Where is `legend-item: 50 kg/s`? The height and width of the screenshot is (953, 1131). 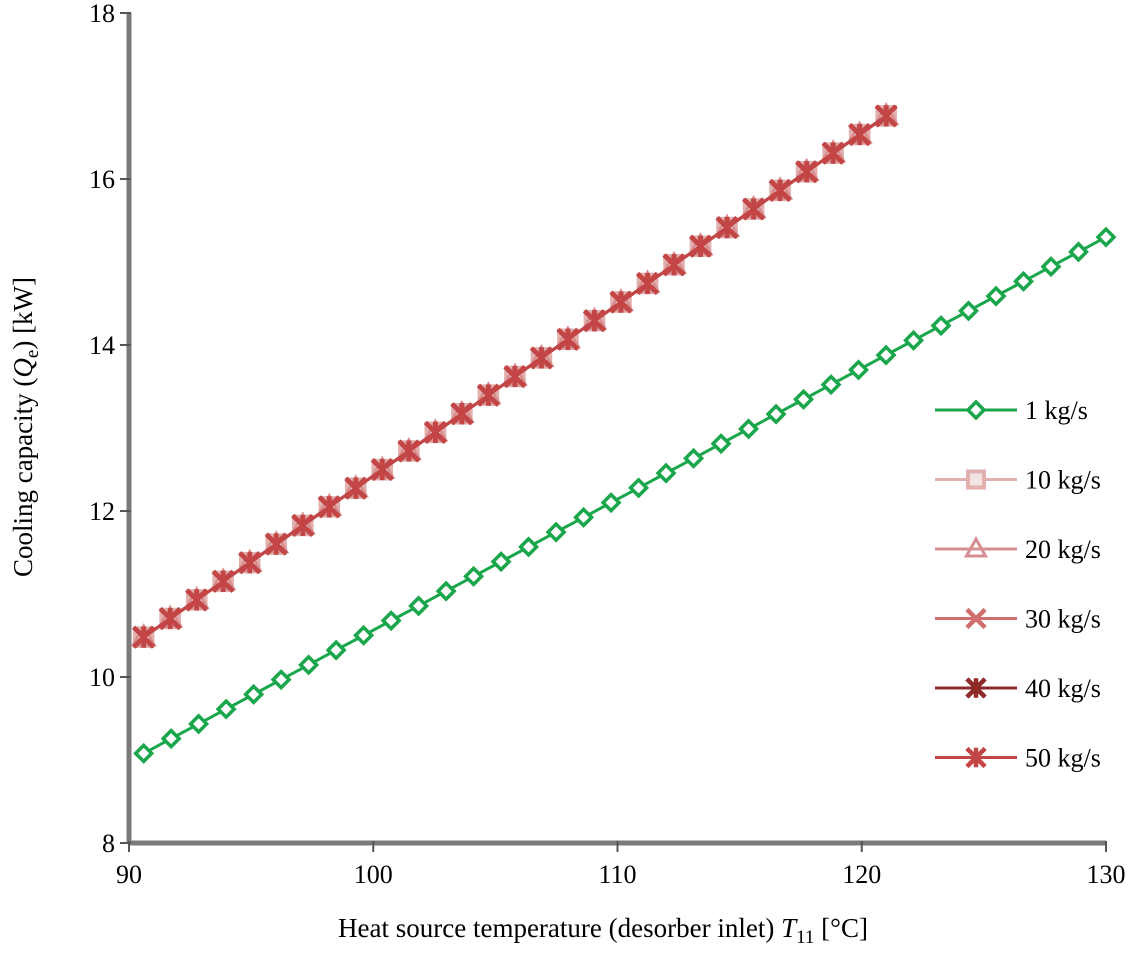 legend-item: 50 kg/s is located at coordinates (1018, 758).